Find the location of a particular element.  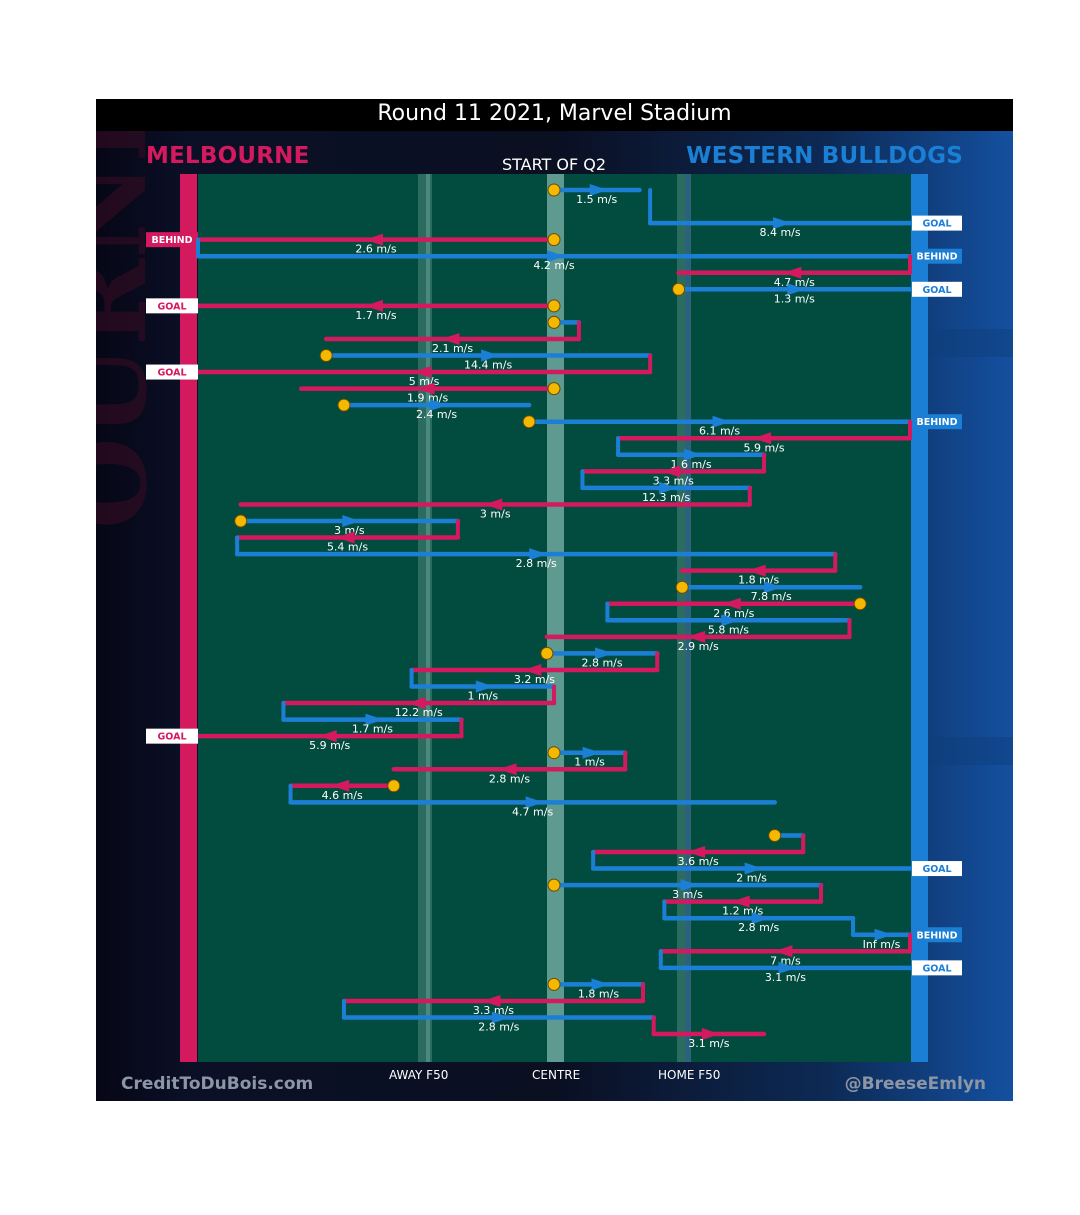

speed-label: 3.1 m/s is located at coordinates (785, 977).